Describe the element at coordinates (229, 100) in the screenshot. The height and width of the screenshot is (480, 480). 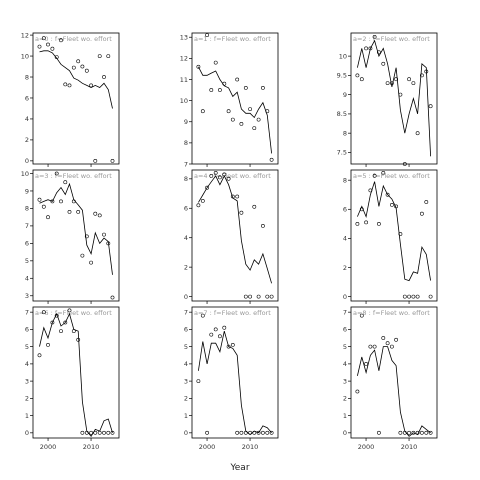
I see `panel-3: a=1 : f=Fleet wo. effort 7 8 9 10 11 12 13` at that location.